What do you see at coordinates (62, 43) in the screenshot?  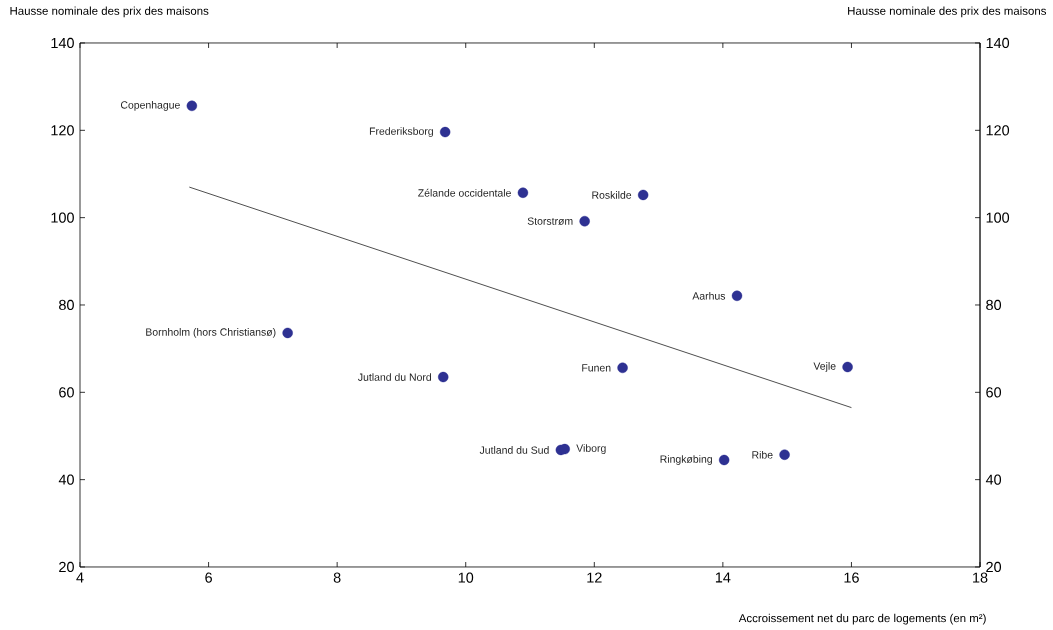 I see `y-tick-label: 140` at bounding box center [62, 43].